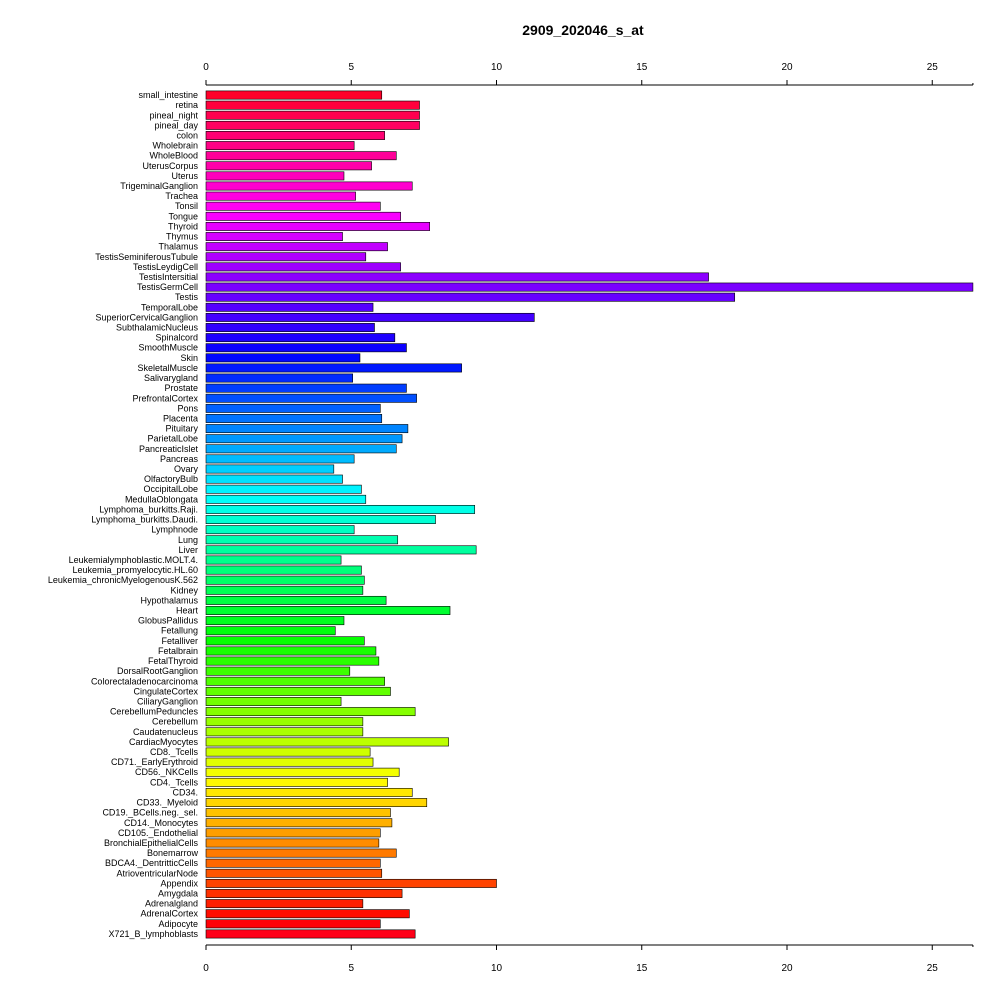 The width and height of the screenshot is (1000, 1000). I want to click on category-label: Leukemia_promyelocytic.HL.60, so click(135, 570).